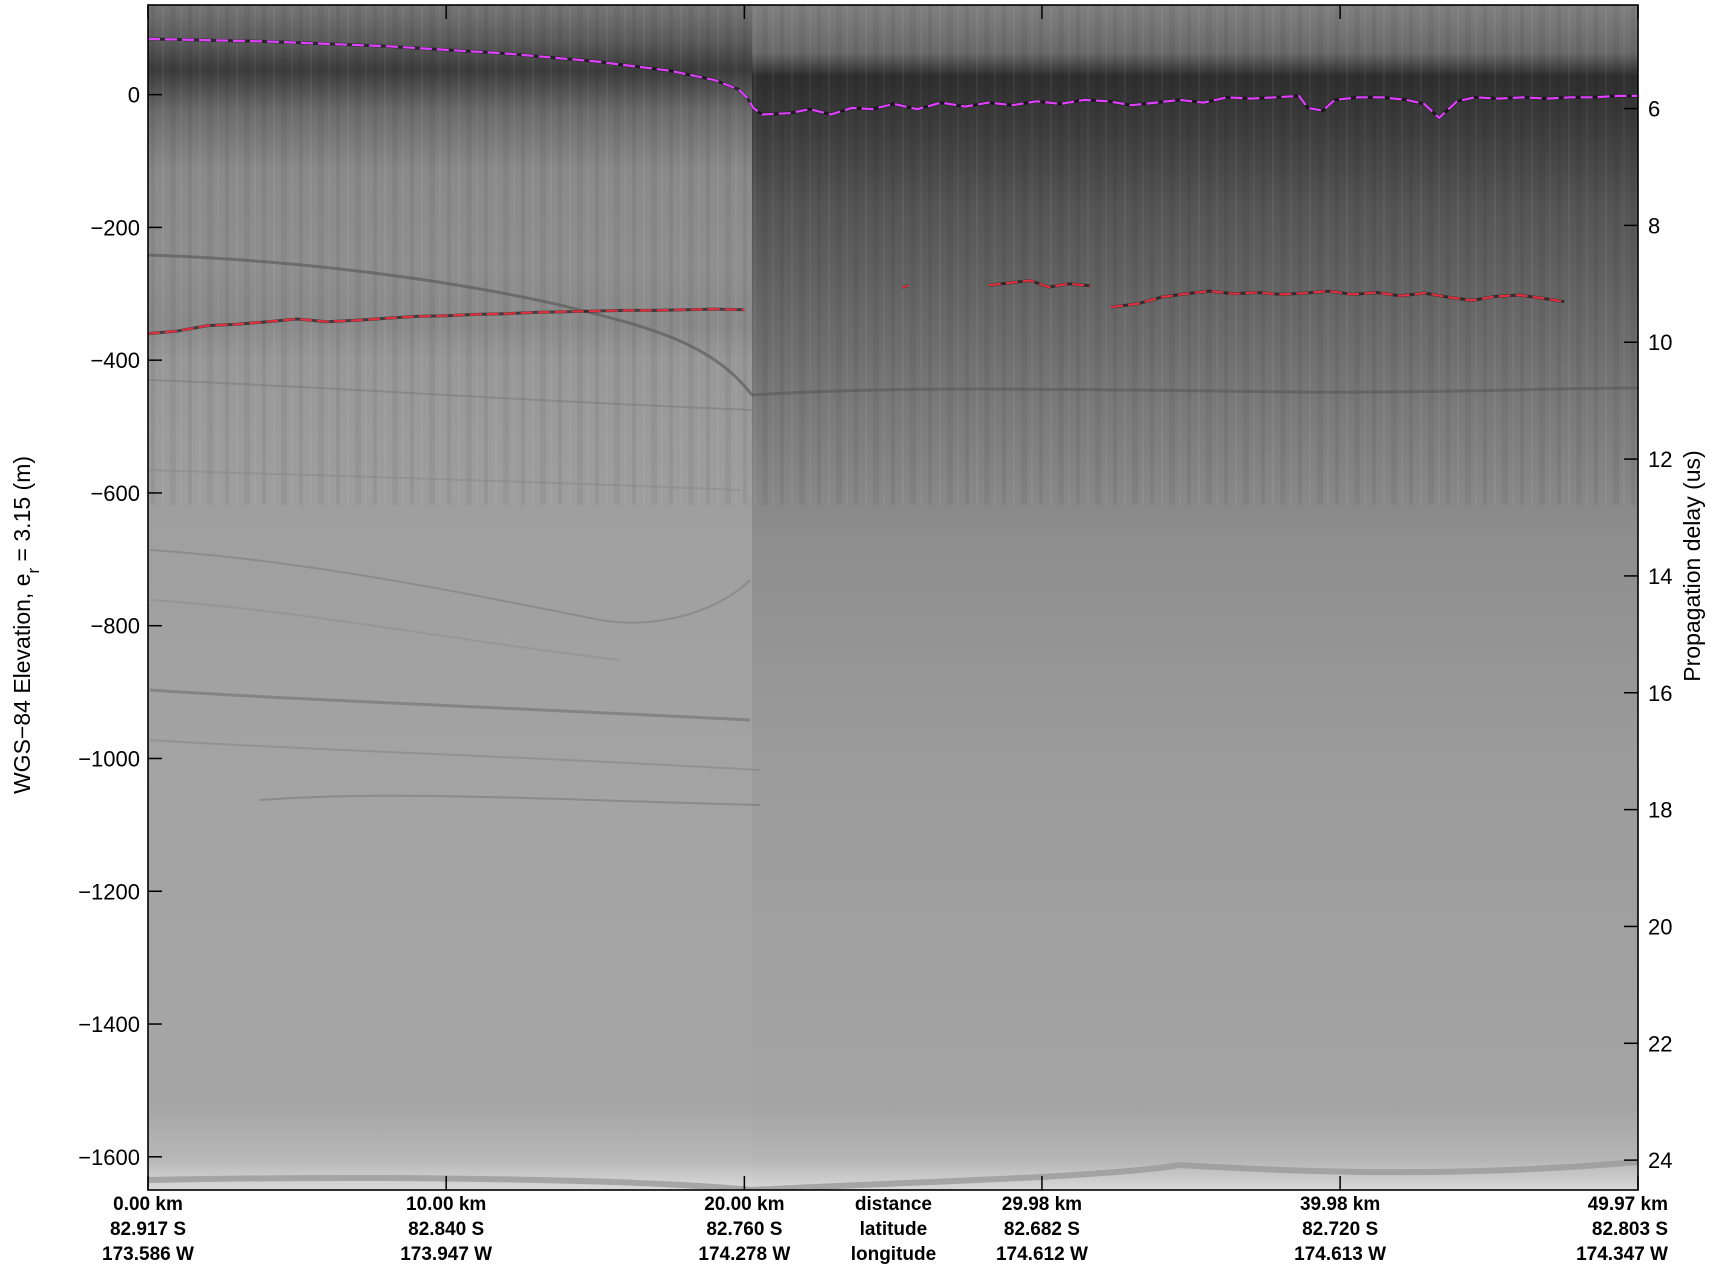 The image size is (1721, 1265). What do you see at coordinates (1340, 1204) in the screenshot?
I see `x-tick-distance: 39.98 km` at bounding box center [1340, 1204].